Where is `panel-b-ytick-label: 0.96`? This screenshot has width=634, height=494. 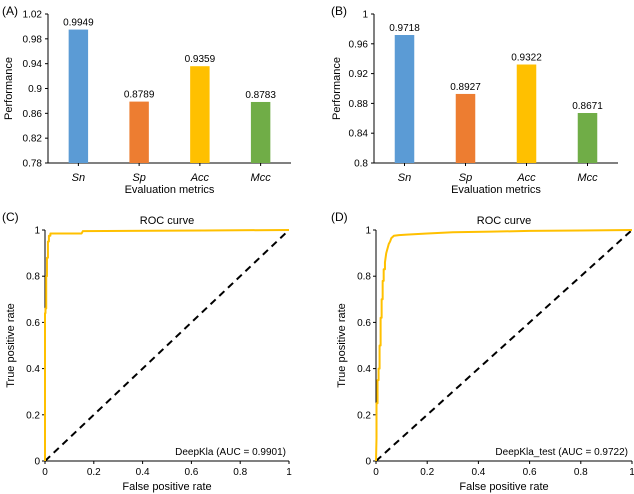 panel-b-ytick-label: 0.96 is located at coordinates (359, 44).